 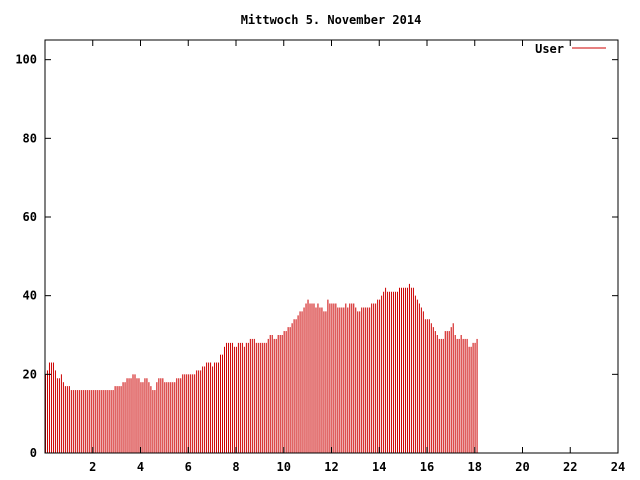 What do you see at coordinates (188, 467) in the screenshot?
I see `x-tick-label: 6` at bounding box center [188, 467].